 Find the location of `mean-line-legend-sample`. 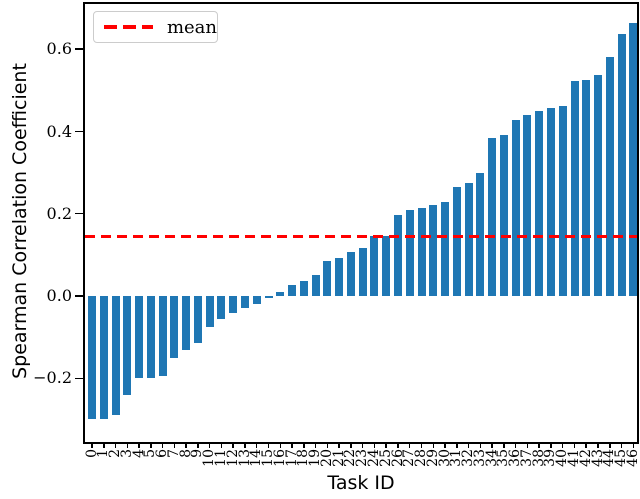

mean-line-legend-sample is located at coordinates (128, 27).